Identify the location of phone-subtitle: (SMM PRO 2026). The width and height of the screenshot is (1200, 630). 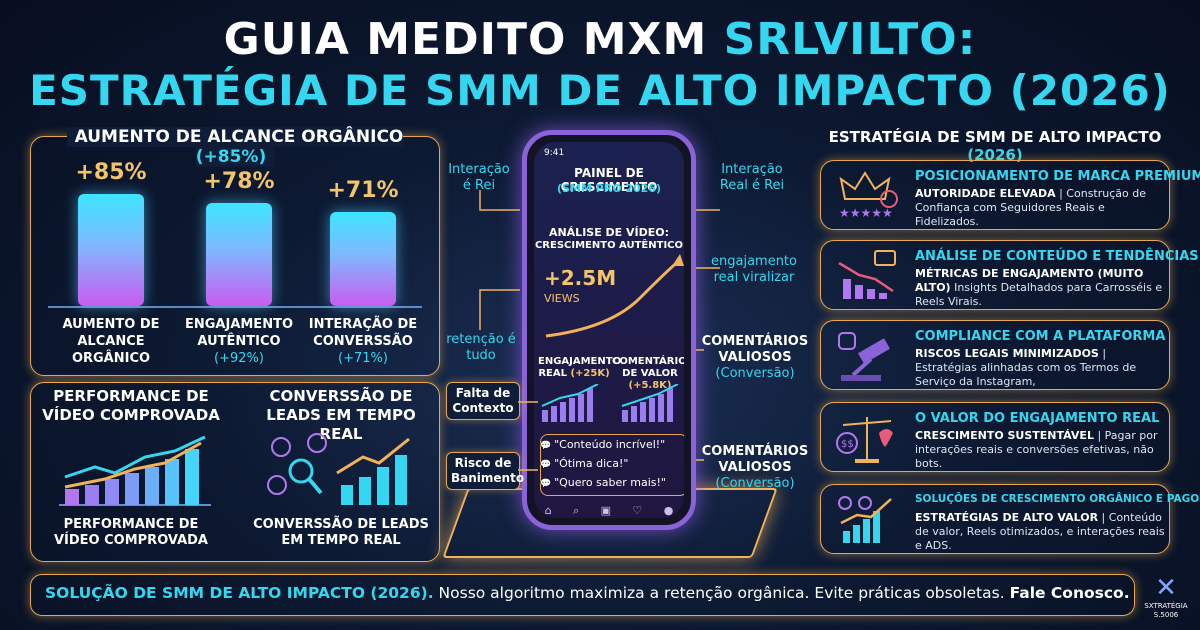
(609, 188).